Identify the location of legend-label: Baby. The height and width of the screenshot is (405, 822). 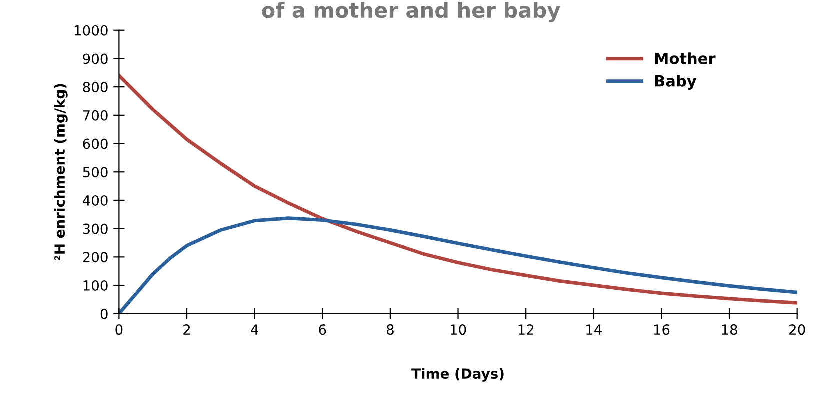
(676, 82).